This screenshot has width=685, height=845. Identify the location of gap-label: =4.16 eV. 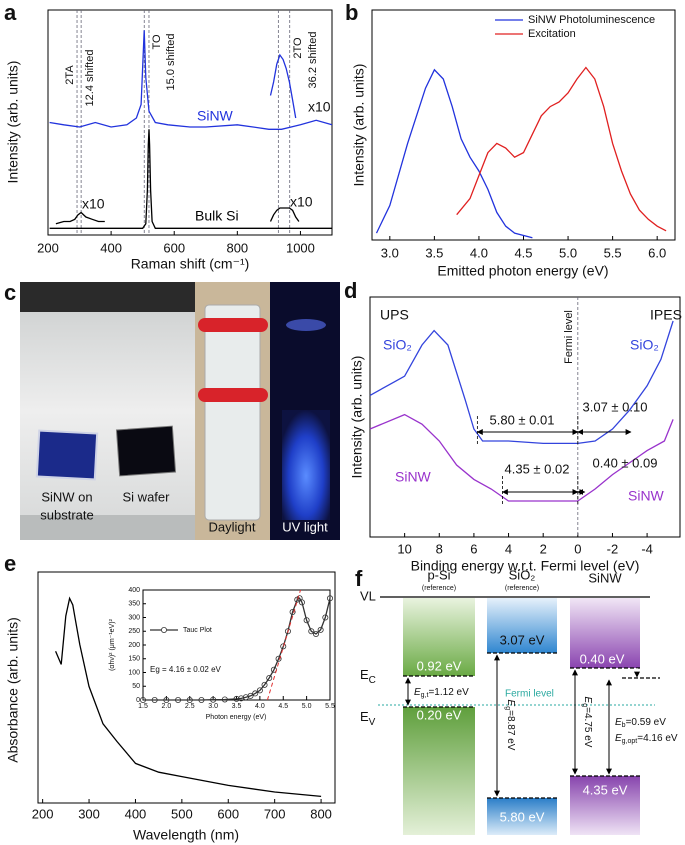
(657, 738).